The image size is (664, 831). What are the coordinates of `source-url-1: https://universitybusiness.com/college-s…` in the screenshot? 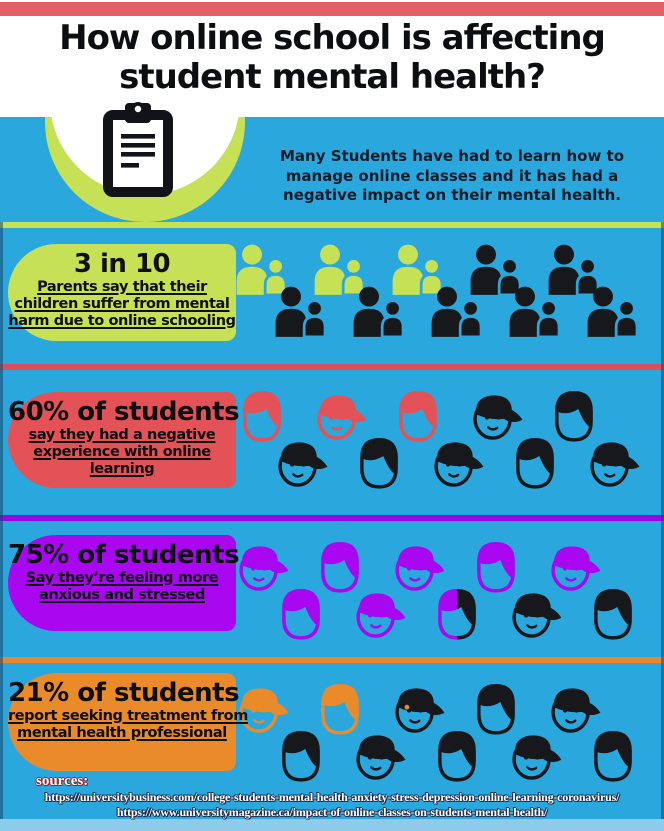 It's located at (332, 797).